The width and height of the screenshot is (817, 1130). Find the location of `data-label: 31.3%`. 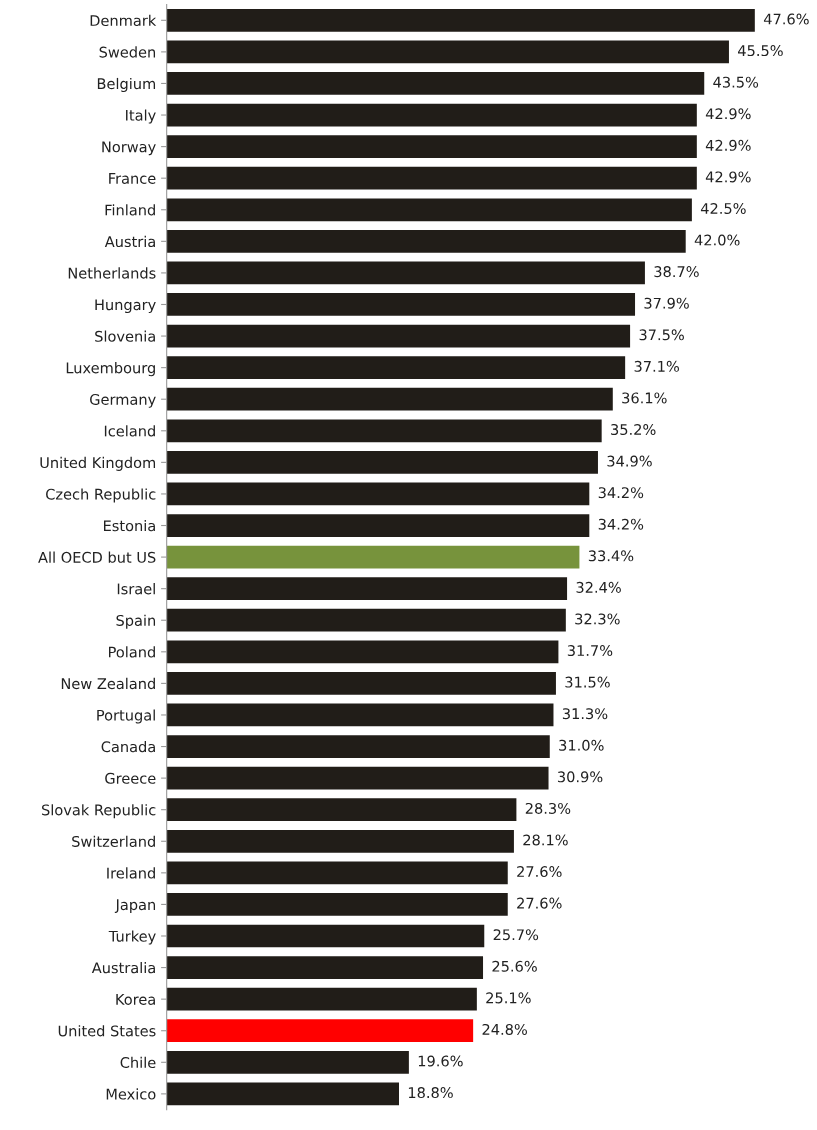

data-label: 31.3% is located at coordinates (585, 714).